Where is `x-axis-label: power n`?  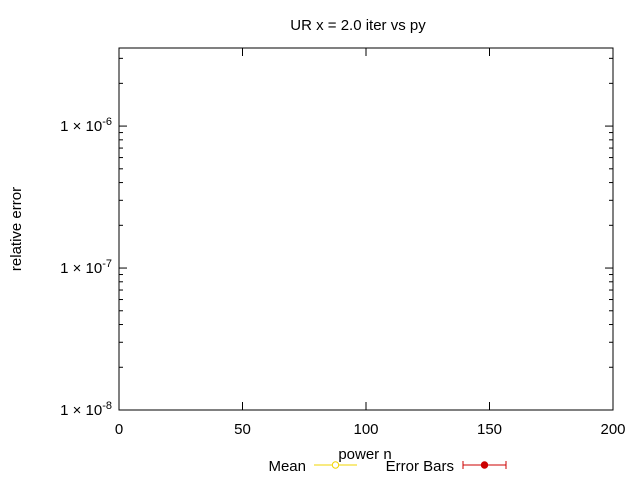 x-axis-label: power n is located at coordinates (364, 454).